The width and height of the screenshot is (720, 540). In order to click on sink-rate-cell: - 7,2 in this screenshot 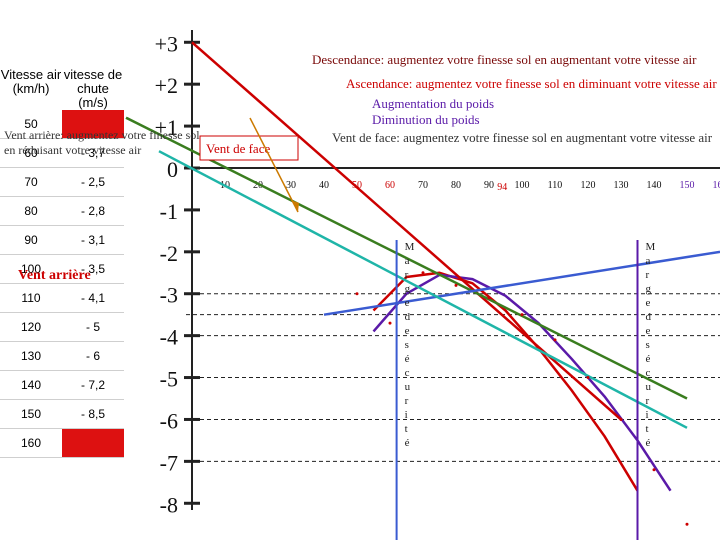, I will do `click(93, 385)`.